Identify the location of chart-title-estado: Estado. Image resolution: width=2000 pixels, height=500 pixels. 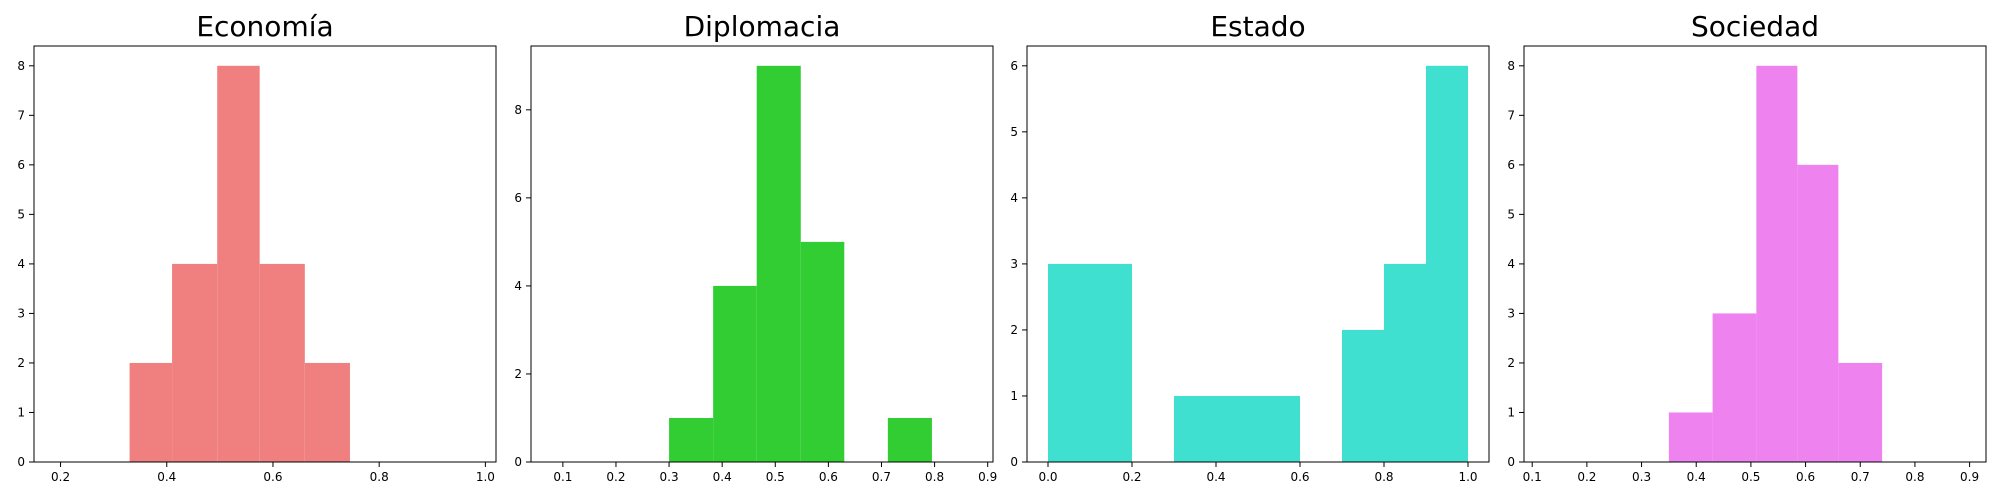
(1257, 26).